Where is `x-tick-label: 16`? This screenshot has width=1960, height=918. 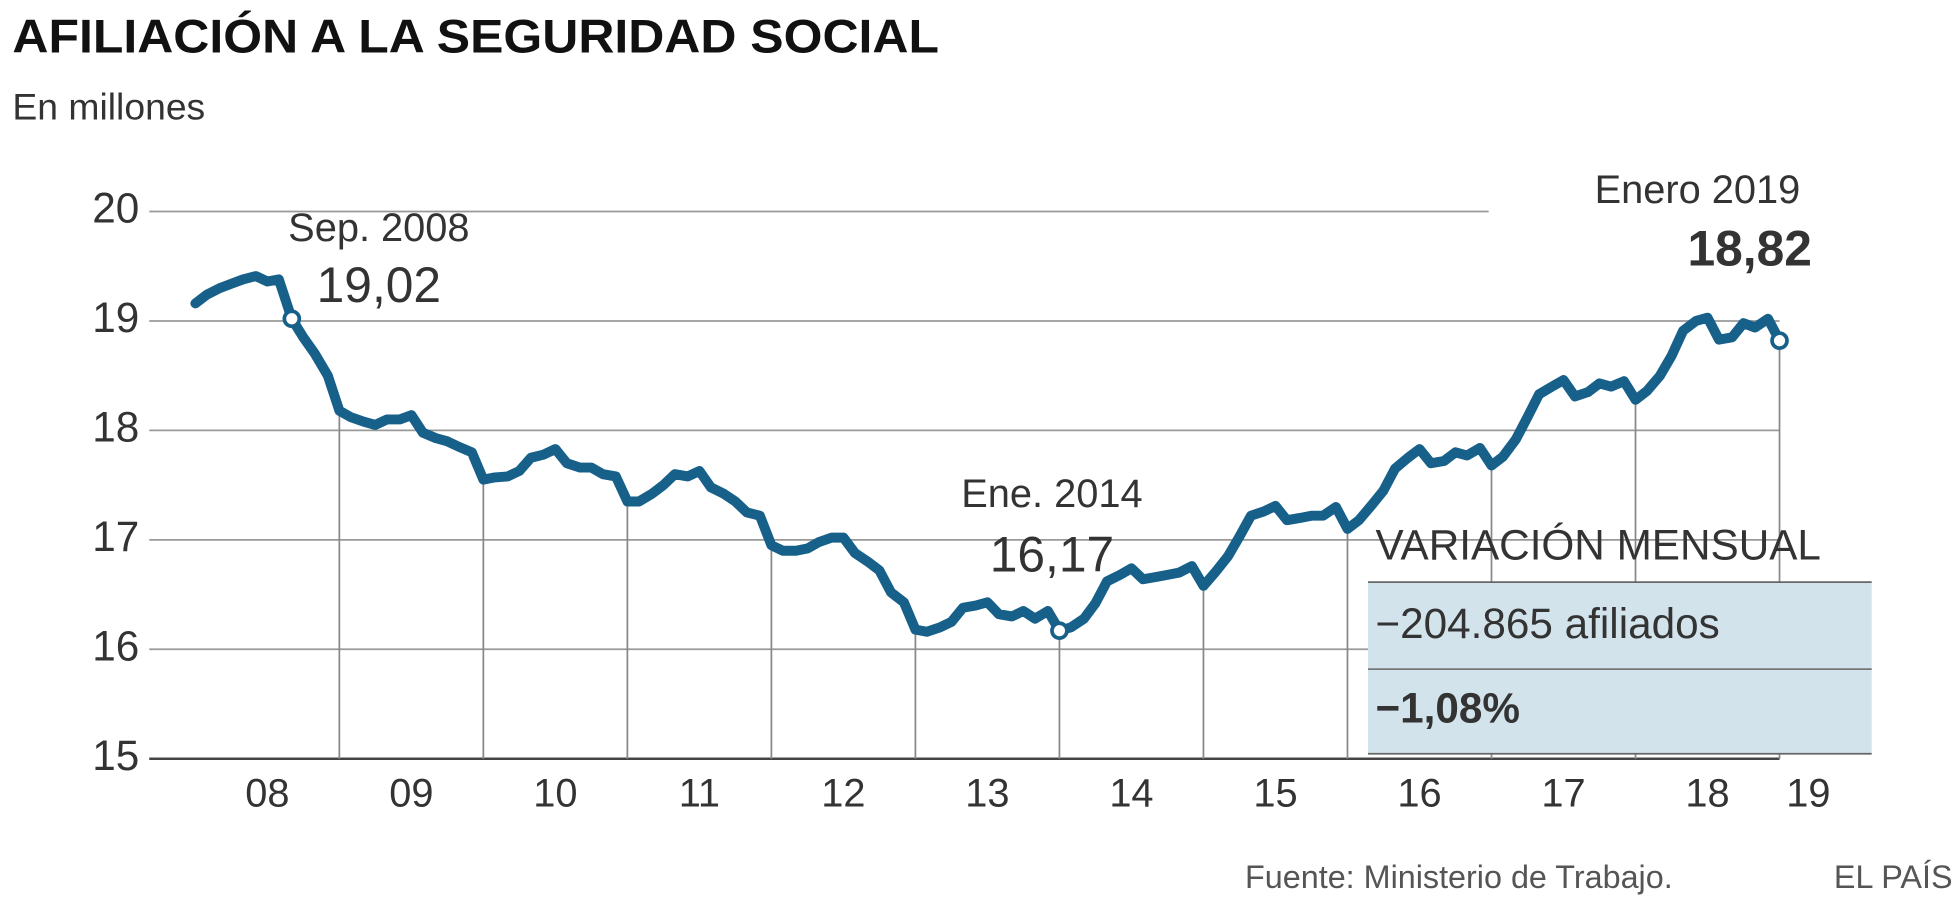 x-tick-label: 16 is located at coordinates (1419, 794).